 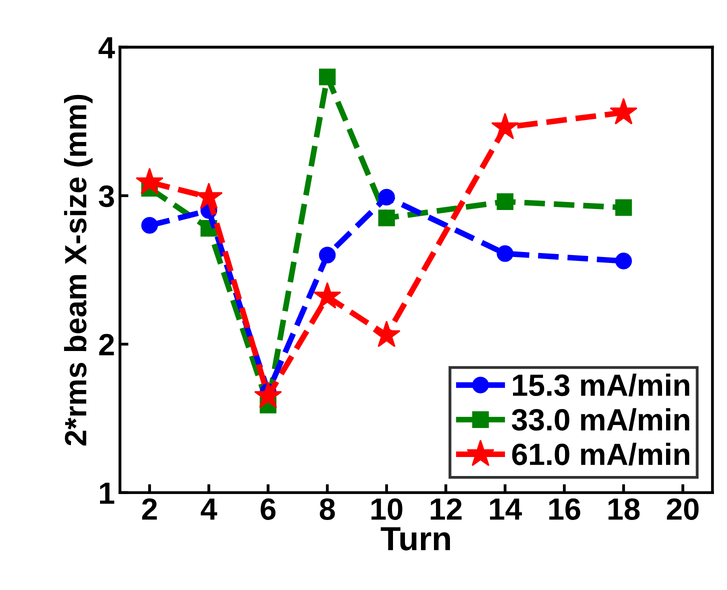 I want to click on x-tick-label: 14, so click(x=506, y=509).